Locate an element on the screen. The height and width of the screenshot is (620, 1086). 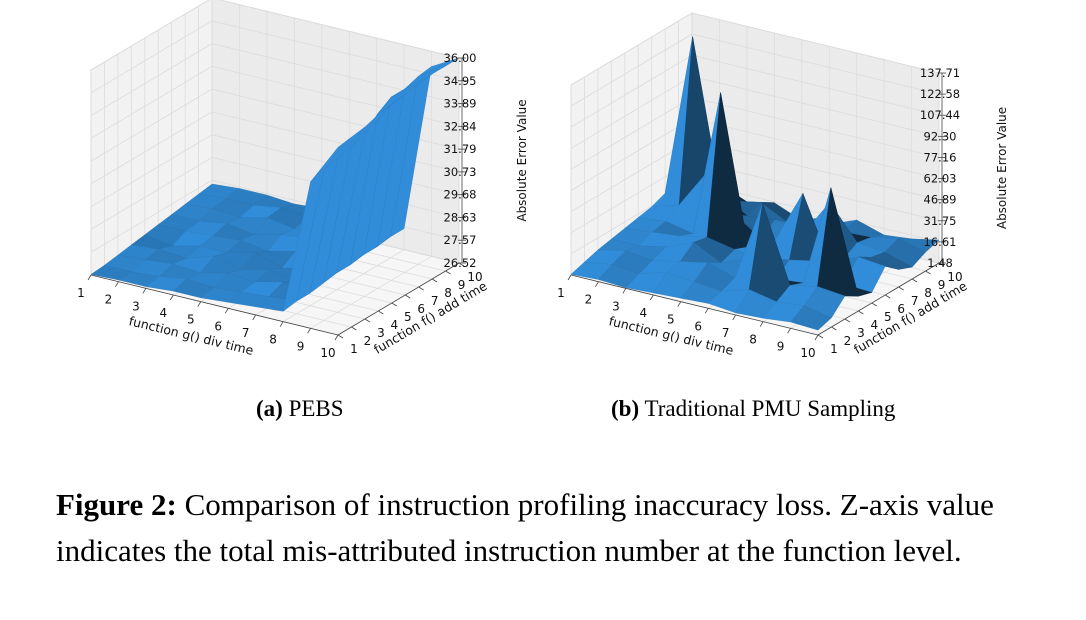
x-tick-label: 1 is located at coordinates (81, 293).